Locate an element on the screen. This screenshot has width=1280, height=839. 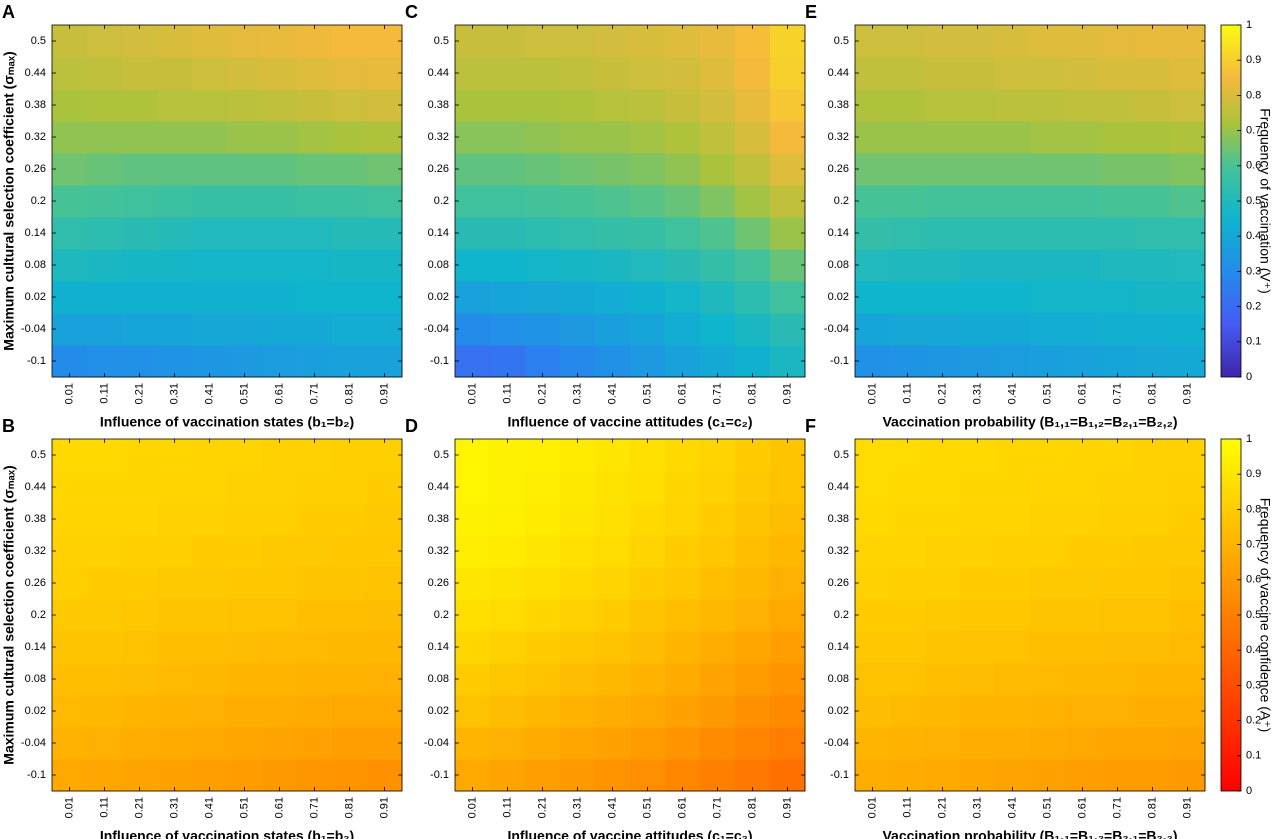
colorbar-tick-label: 0 is located at coordinates (1249, 377).